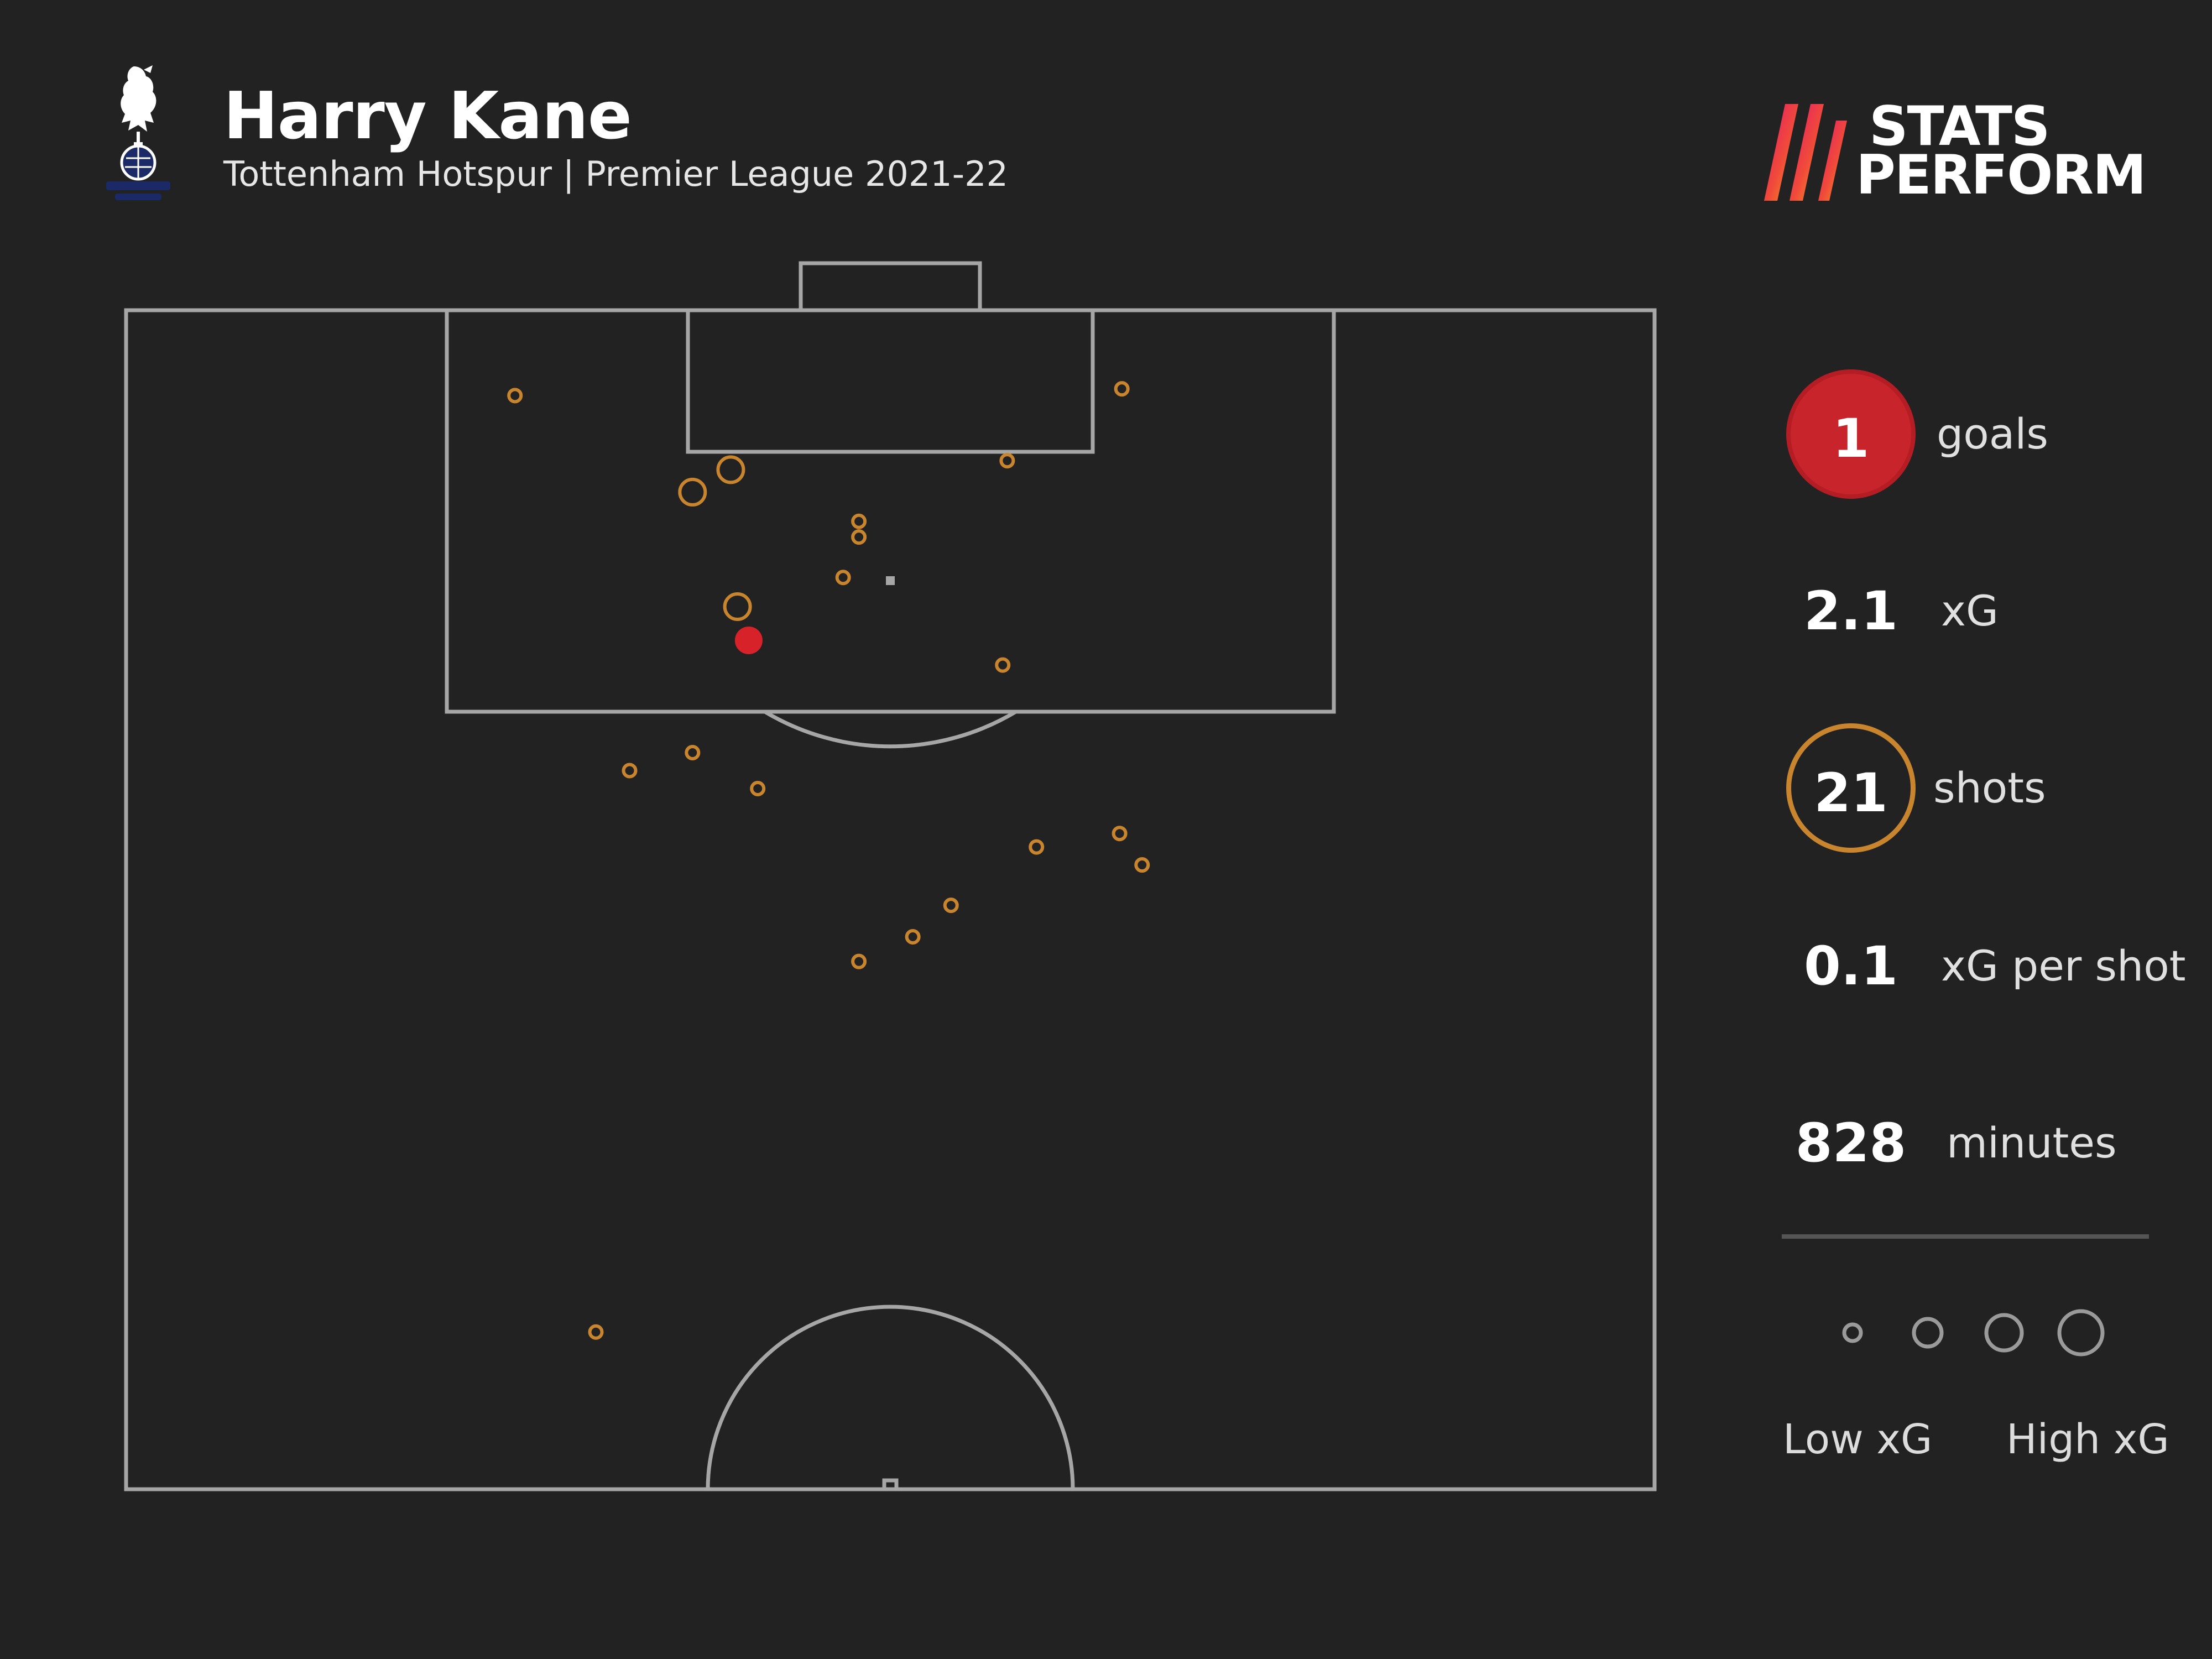 The width and height of the screenshot is (2212, 1659). What do you see at coordinates (1851, 1143) in the screenshot?
I see `minutes-value: 828` at bounding box center [1851, 1143].